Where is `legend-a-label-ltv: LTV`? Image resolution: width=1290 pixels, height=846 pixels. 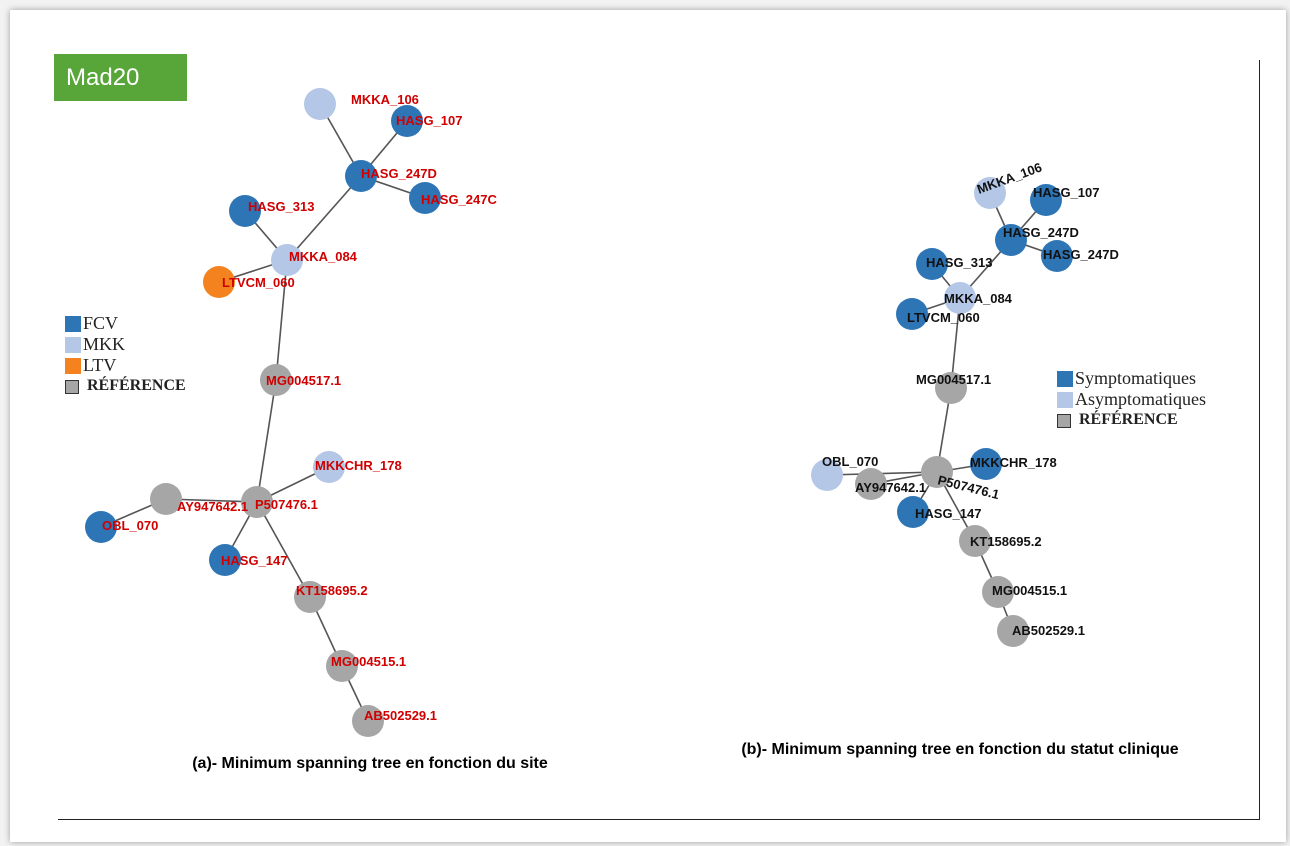 legend-a-label-ltv: LTV is located at coordinates (100, 365).